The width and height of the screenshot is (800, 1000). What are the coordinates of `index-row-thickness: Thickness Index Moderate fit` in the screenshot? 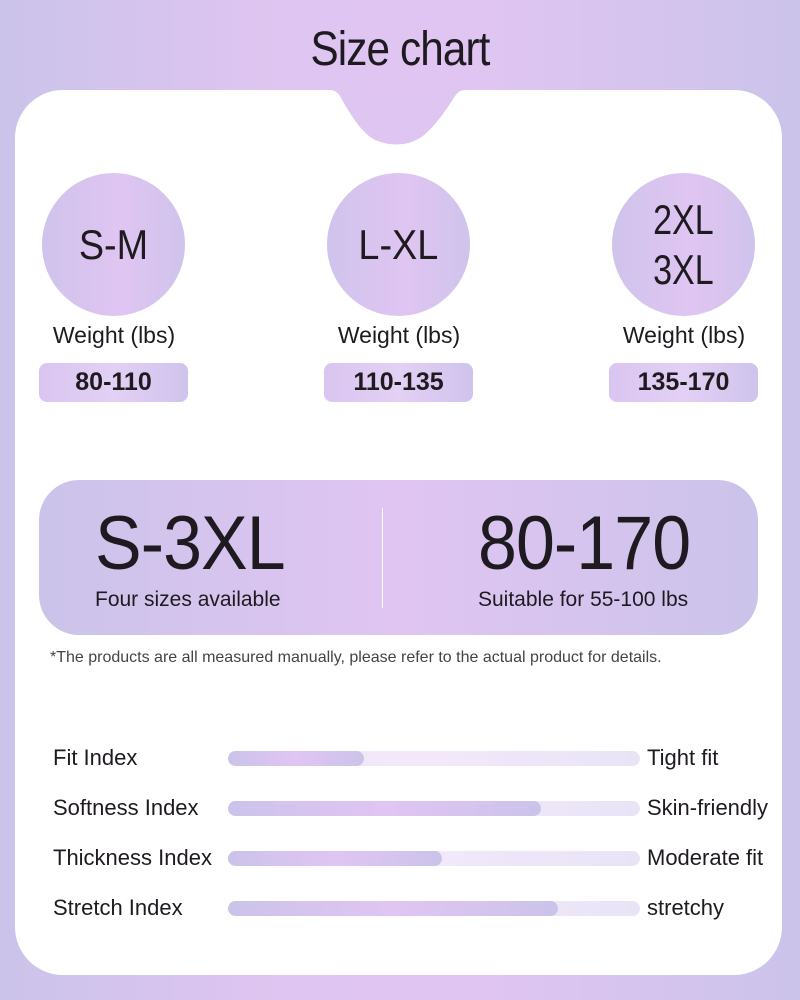 It's located at (400, 858).